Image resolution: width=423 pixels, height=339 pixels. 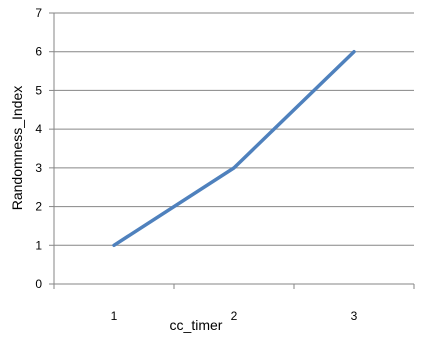 What do you see at coordinates (38, 13) in the screenshot?
I see `y-tick-label: 7` at bounding box center [38, 13].